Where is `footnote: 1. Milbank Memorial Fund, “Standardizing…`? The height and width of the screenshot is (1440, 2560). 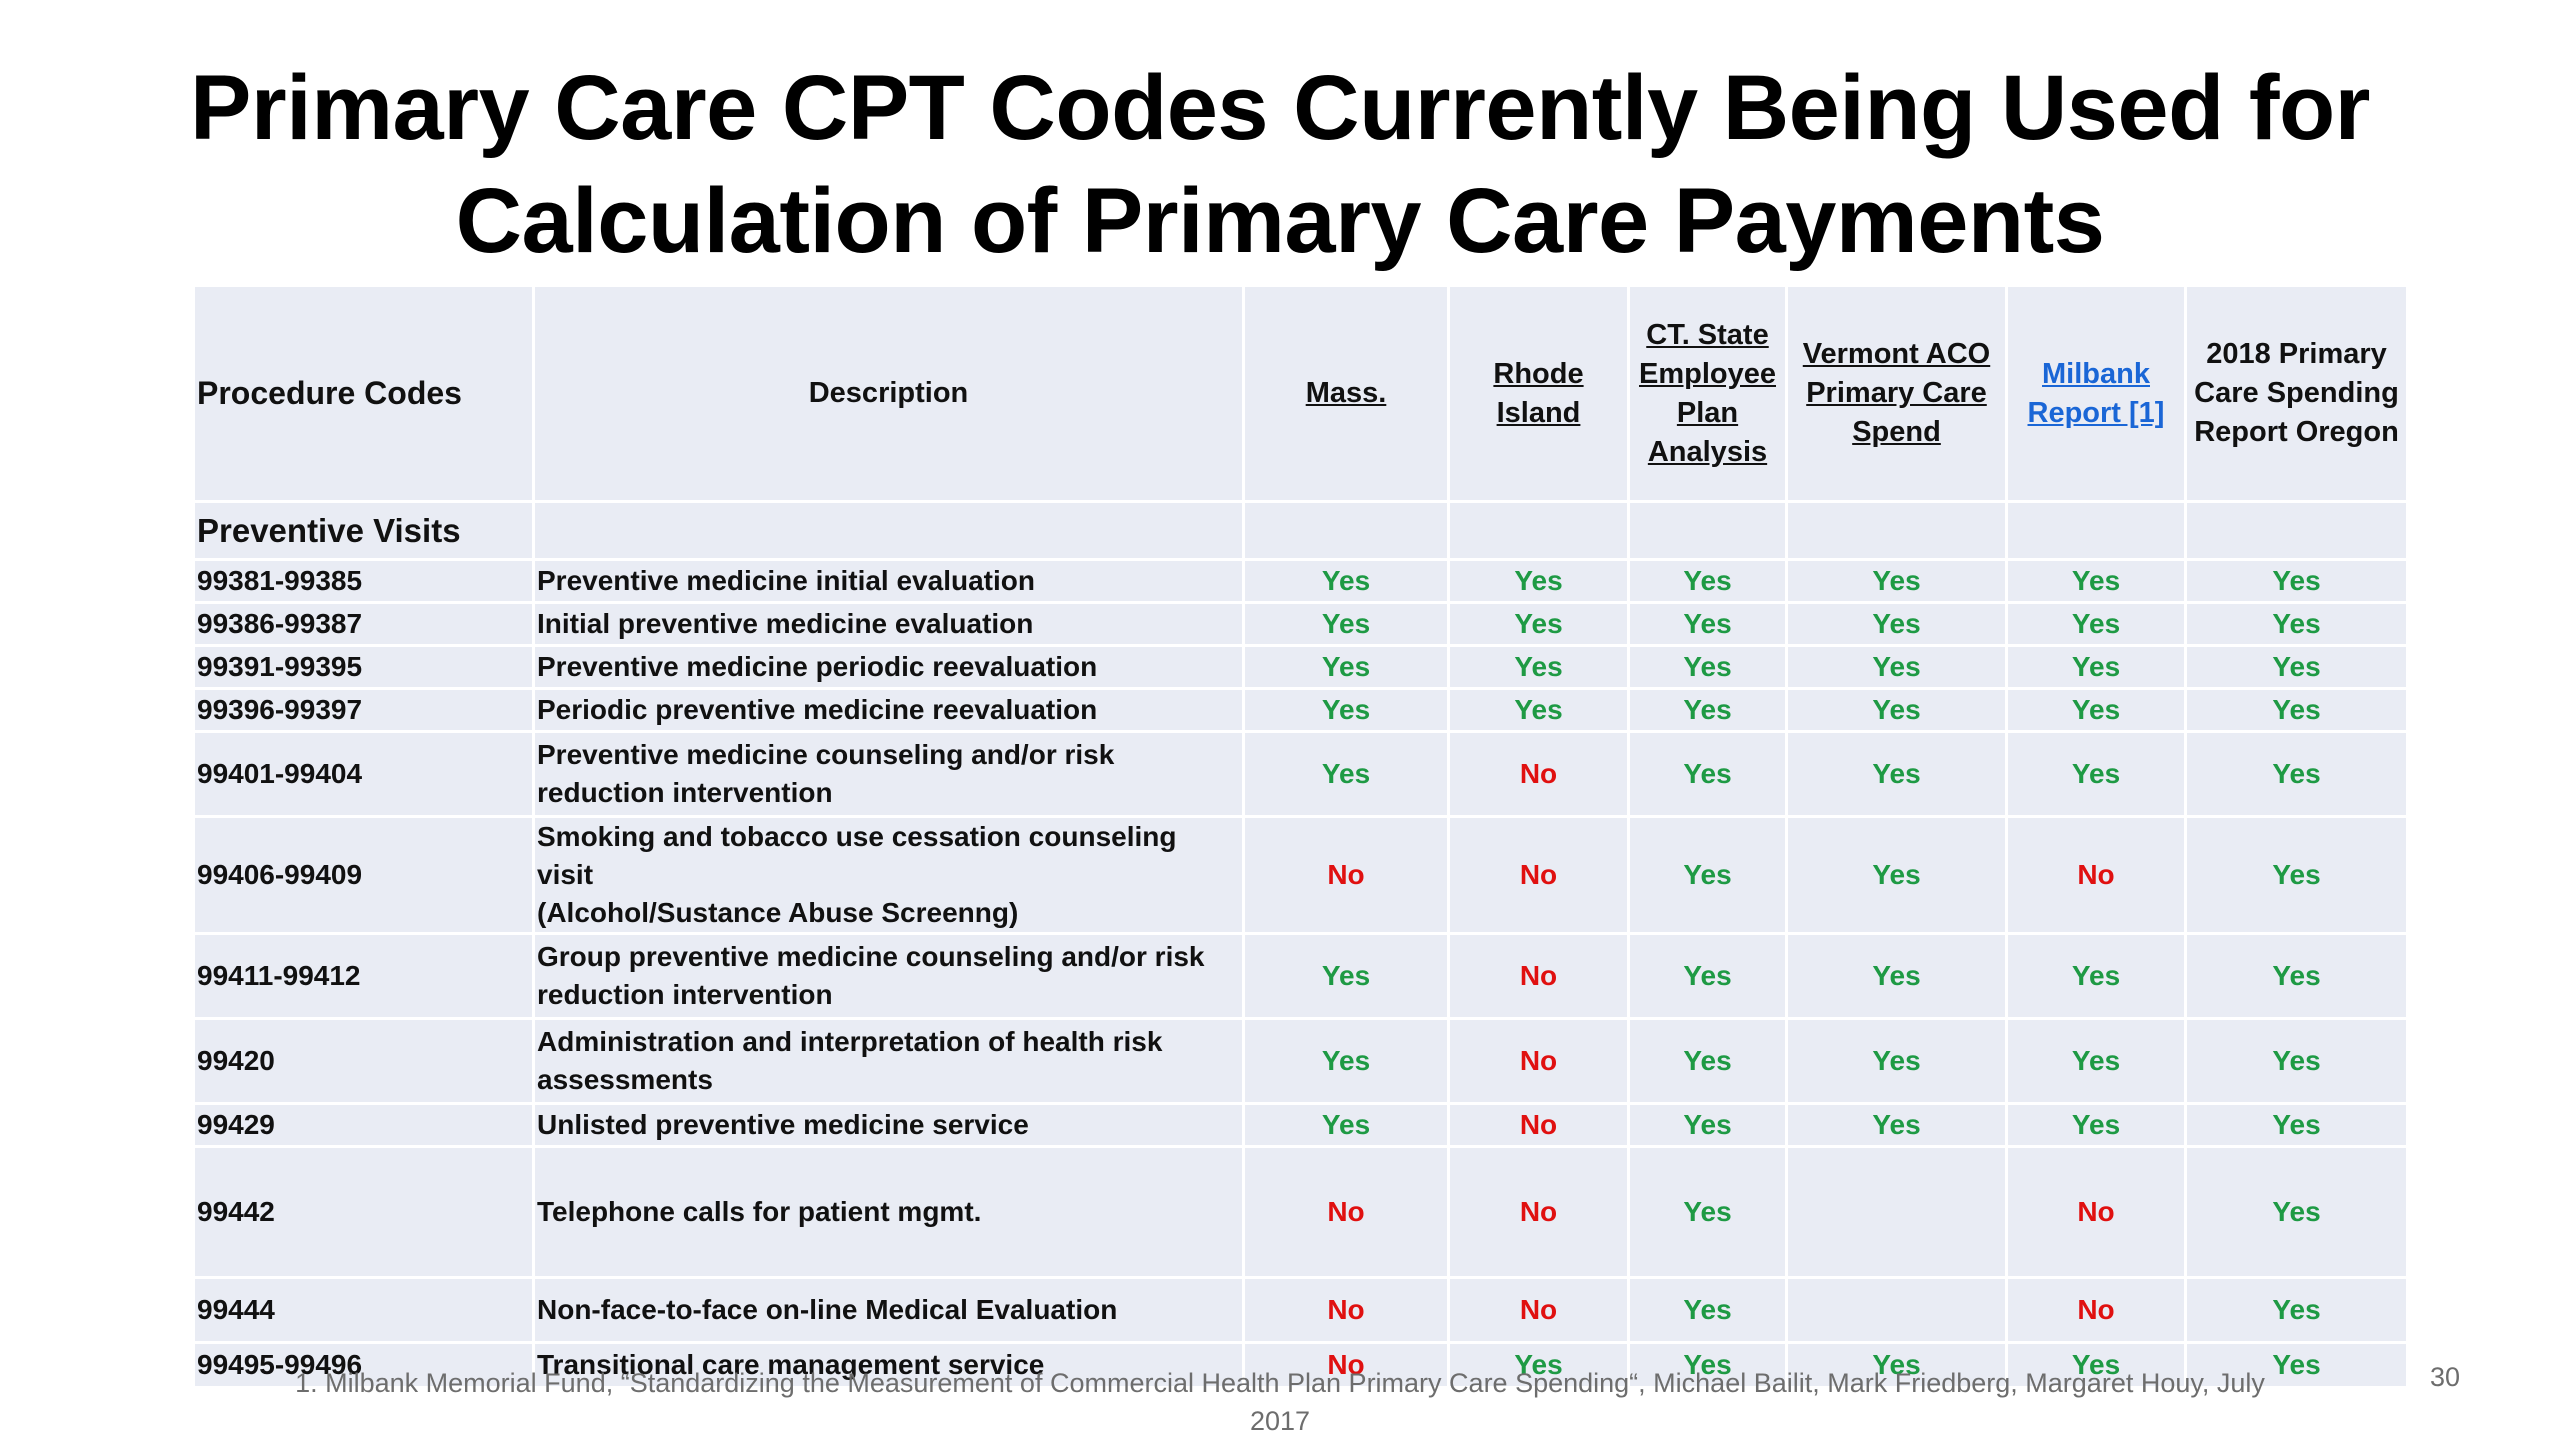
footnote: 1. Milbank Memorial Fund, “Standardizing… is located at coordinates (1280, 1402).